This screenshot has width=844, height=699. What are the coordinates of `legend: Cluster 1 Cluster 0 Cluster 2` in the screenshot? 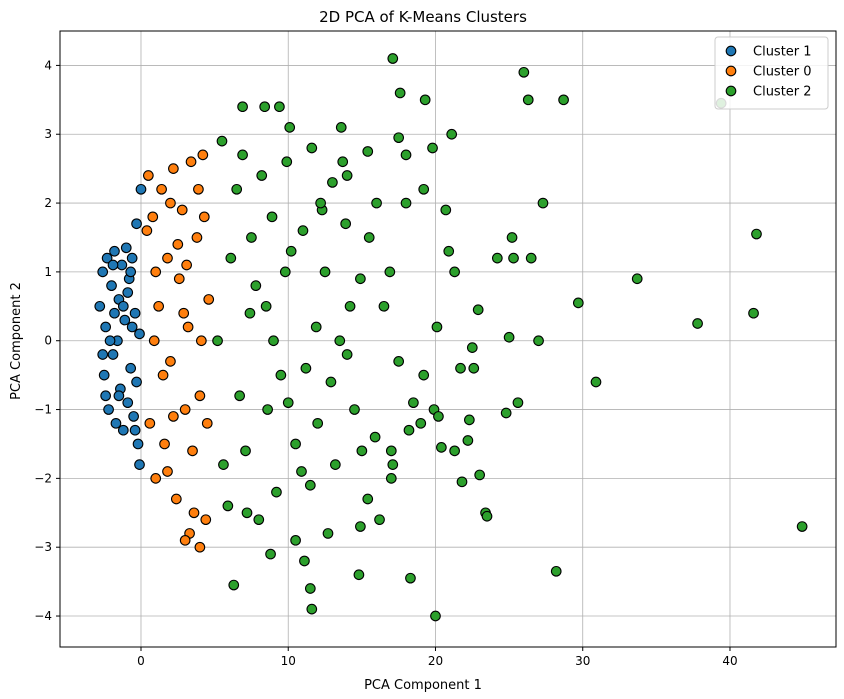 It's located at (771, 73).